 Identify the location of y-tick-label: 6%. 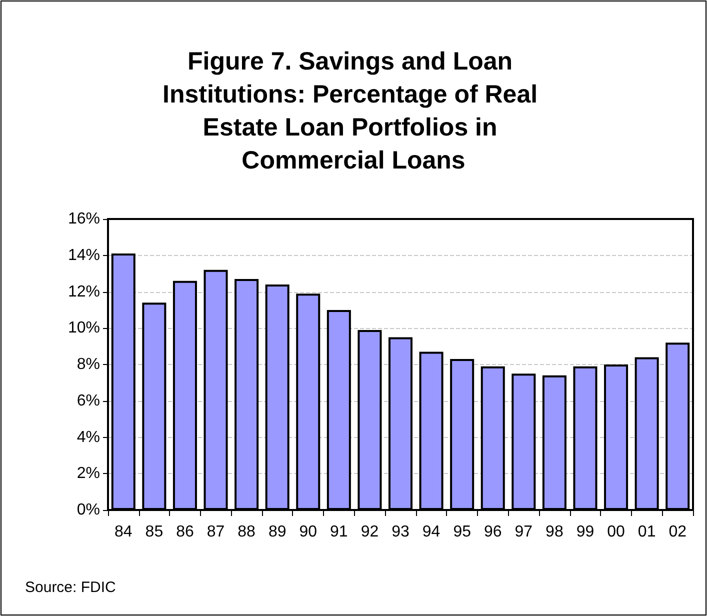
(88, 401).